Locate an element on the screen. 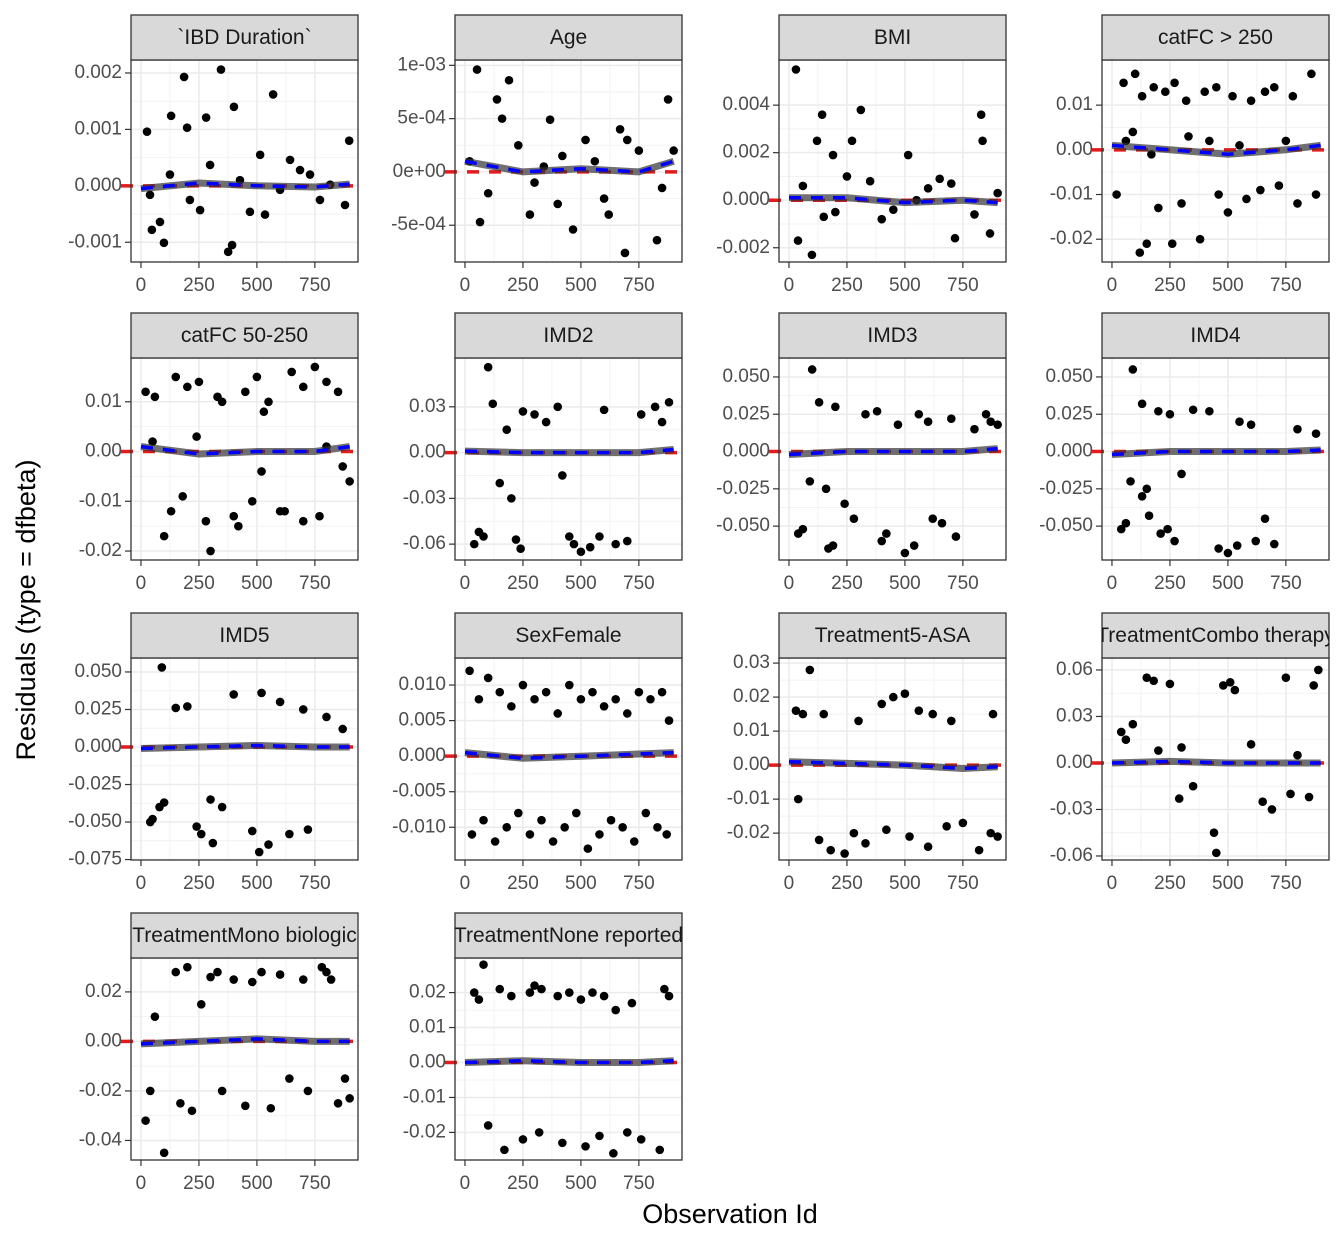  strip-title: TreatmentNone reported is located at coordinates (568, 935).